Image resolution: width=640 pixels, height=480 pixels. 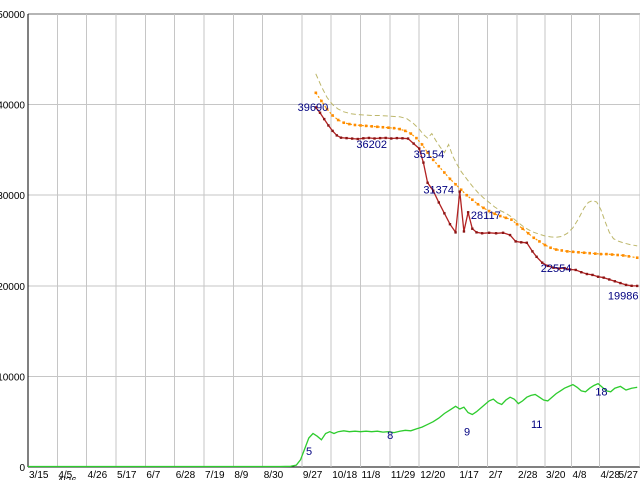 I want to click on y-tick-label: 10000, so click(x=12, y=377).